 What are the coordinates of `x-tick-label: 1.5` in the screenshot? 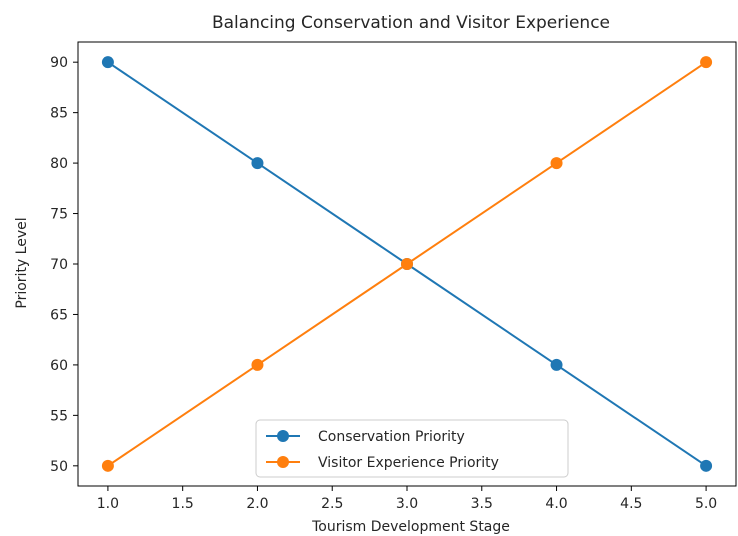 It's located at (183, 504).